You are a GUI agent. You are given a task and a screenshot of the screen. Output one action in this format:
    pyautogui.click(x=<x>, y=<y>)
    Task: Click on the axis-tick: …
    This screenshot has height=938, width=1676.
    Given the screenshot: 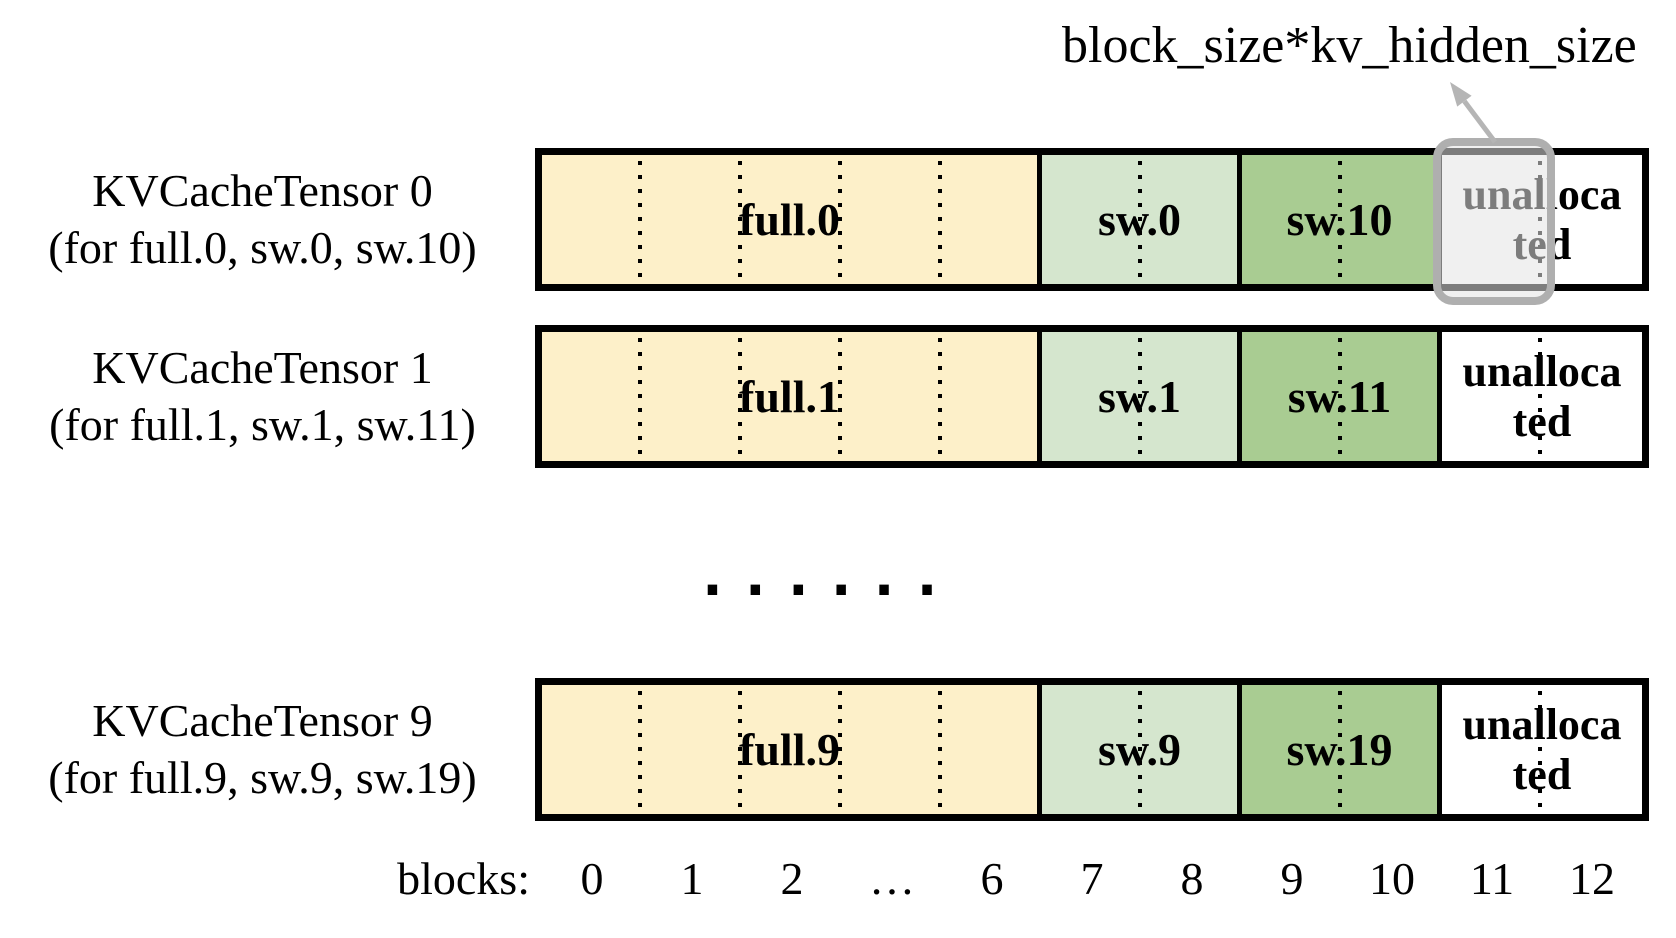 What is the action you would take?
    pyautogui.click(x=892, y=878)
    